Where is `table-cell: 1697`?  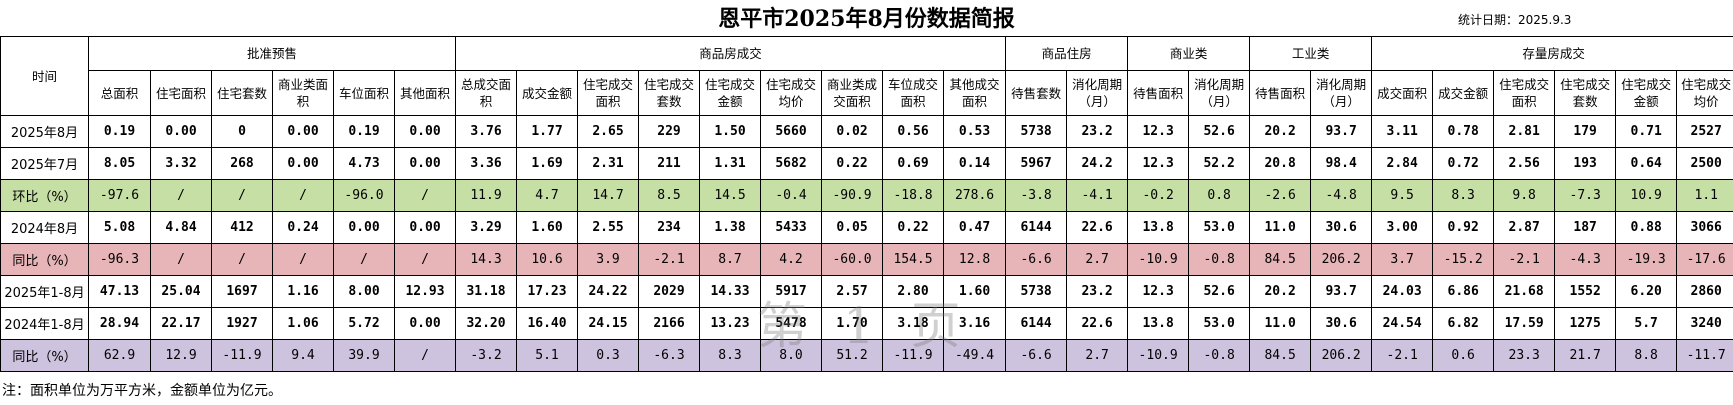 table-cell: 1697 is located at coordinates (242, 291).